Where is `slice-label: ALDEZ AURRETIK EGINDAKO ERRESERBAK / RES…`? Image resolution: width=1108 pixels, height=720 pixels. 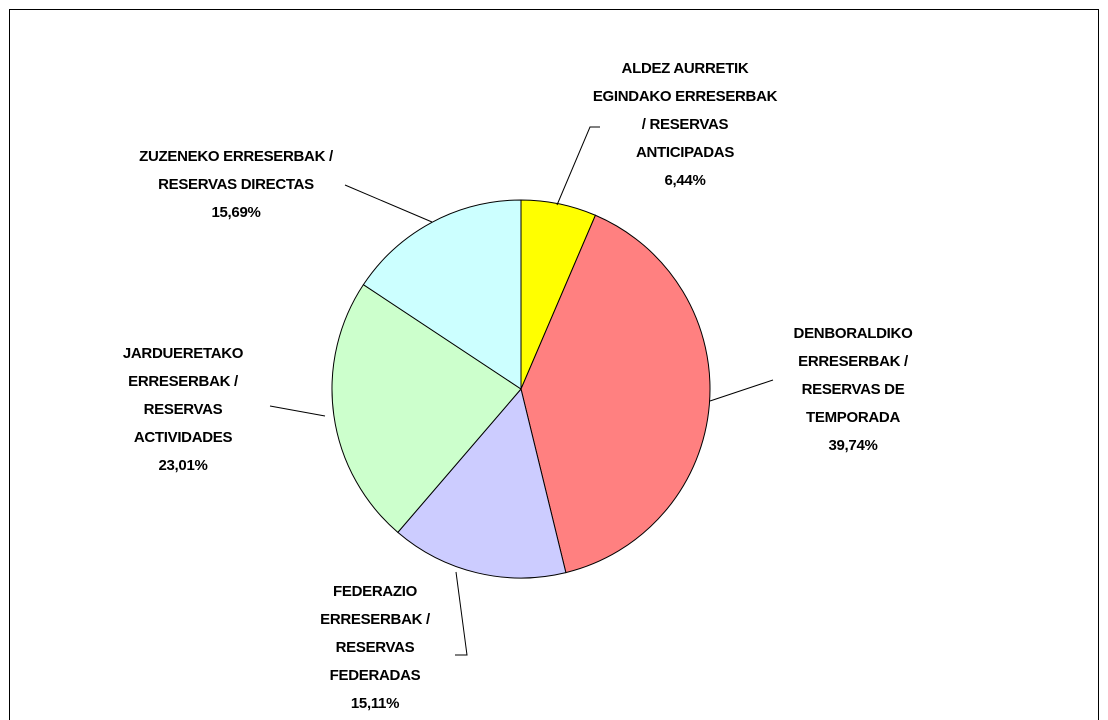
slice-label: ALDEZ AURRETIK EGINDAKO ERRESERBAK / RES… is located at coordinates (685, 125).